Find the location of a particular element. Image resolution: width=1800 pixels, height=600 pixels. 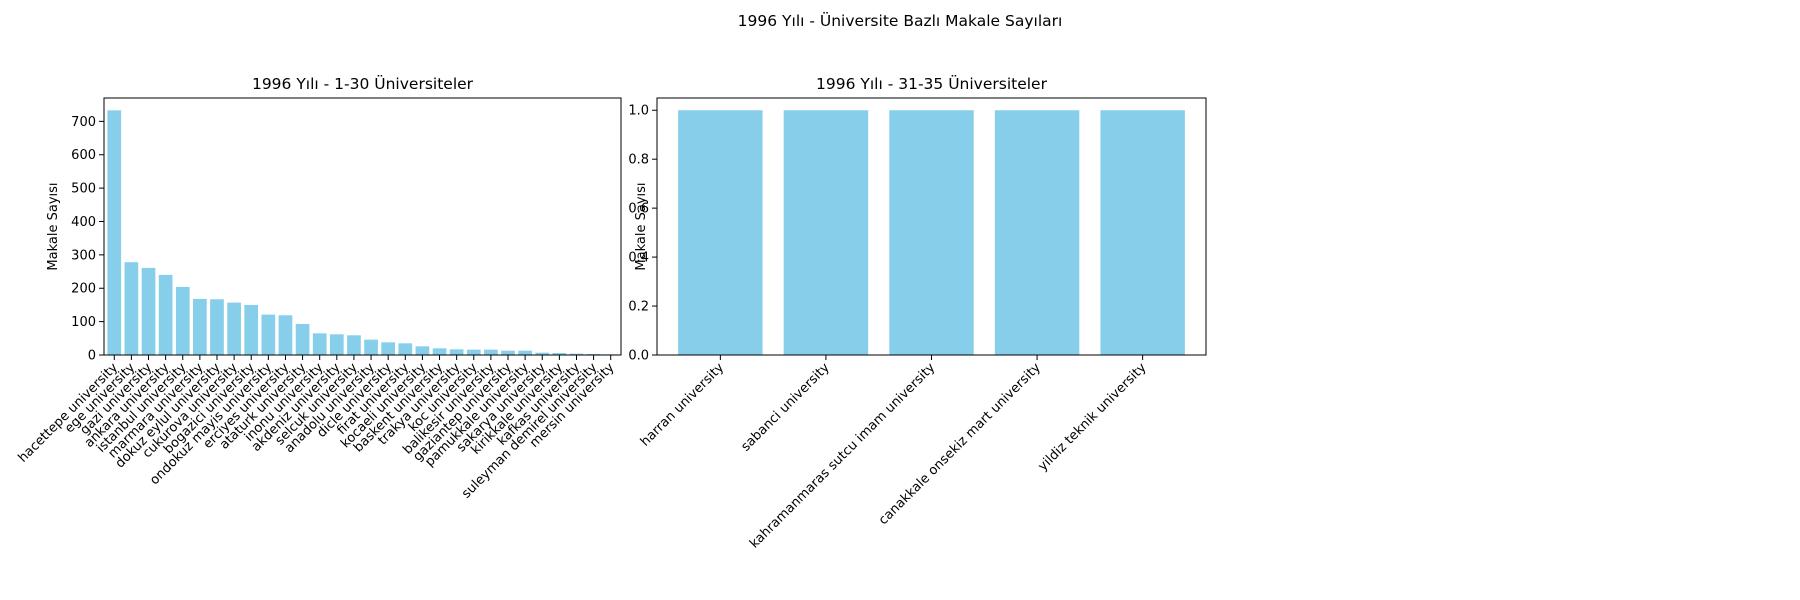

y-tick-label: 200 is located at coordinates (83, 289).